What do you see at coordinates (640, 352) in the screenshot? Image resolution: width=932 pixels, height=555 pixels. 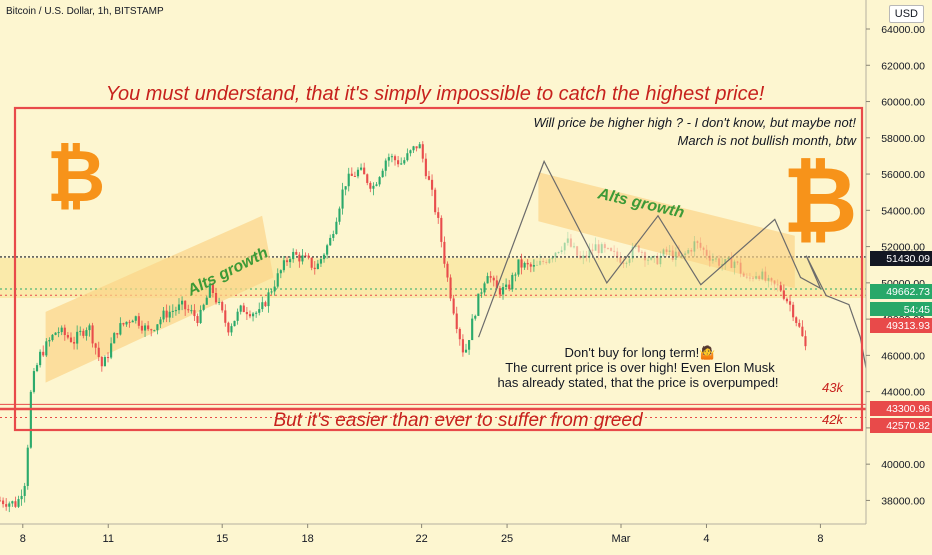 I see `warning-text-line1: Don't buy for long term!🤷` at bounding box center [640, 352].